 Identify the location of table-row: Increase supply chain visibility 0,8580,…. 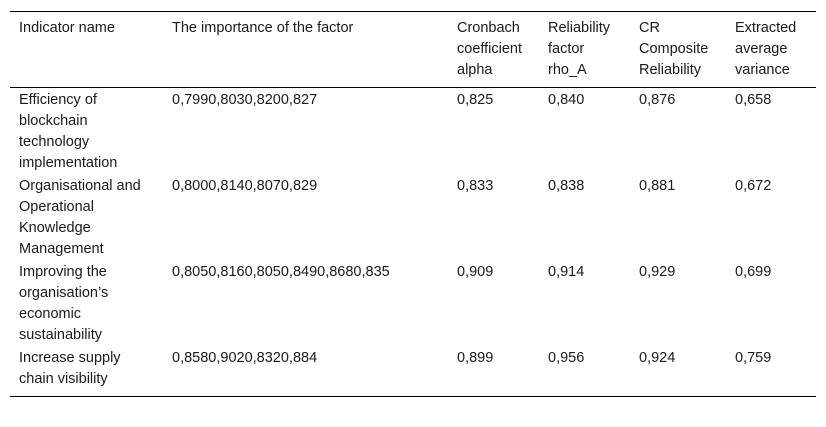
(413, 371).